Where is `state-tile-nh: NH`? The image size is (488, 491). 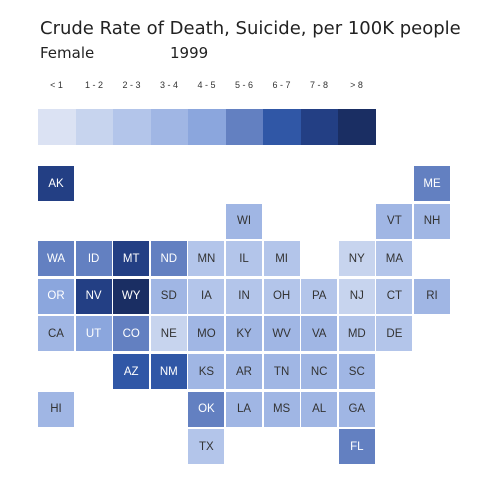 state-tile-nh: NH is located at coordinates (432, 221).